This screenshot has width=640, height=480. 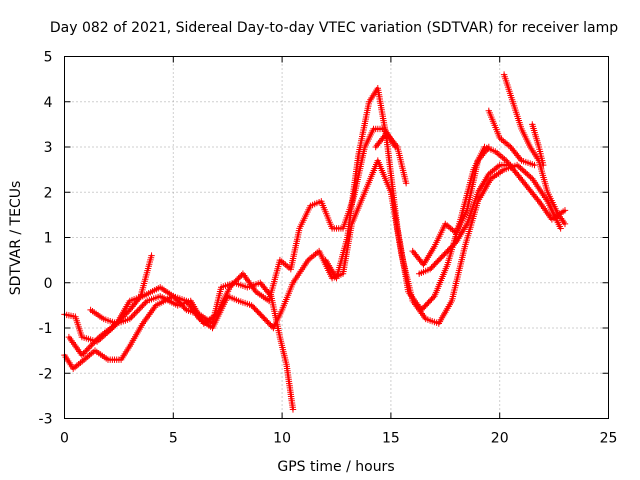 I want to click on x-tick-label: 15, so click(x=391, y=439).